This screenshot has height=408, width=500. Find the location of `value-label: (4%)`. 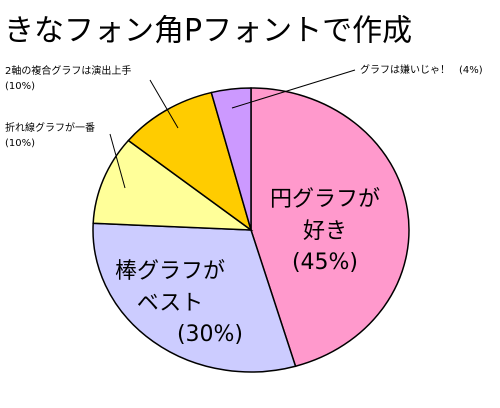

value-label: (4%) is located at coordinates (471, 70).